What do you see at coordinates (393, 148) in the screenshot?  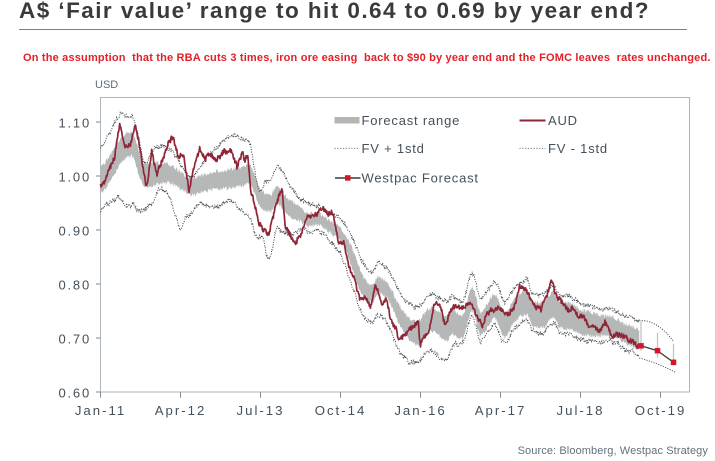 I see `svg-text: FV + 1std` at bounding box center [393, 148].